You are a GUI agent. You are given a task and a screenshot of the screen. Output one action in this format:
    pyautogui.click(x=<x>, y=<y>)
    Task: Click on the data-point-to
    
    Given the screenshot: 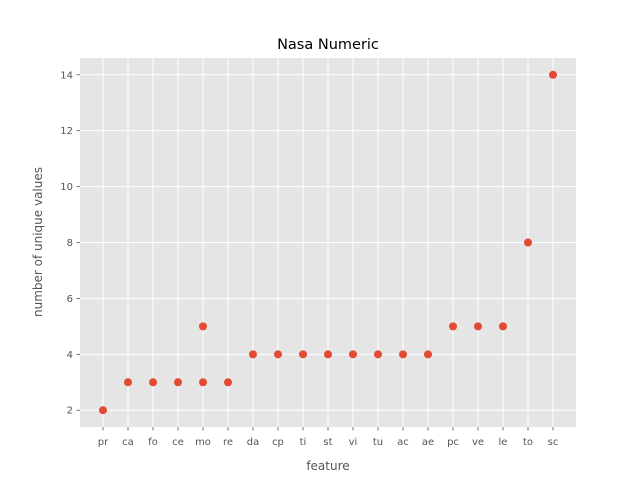 What is the action you would take?
    pyautogui.click(x=528, y=242)
    